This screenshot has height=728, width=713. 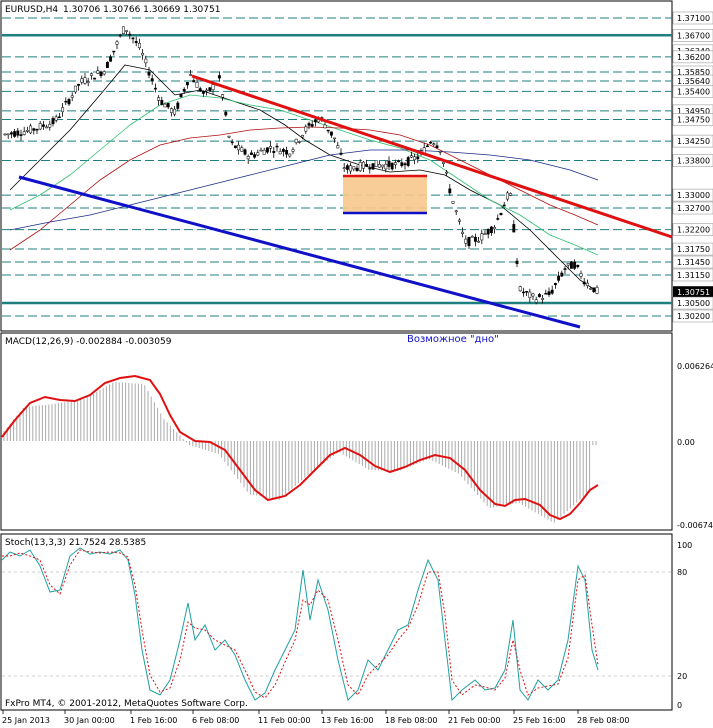 What do you see at coordinates (153, 720) in the screenshot?
I see `time-label: 1 Feb 16:00` at bounding box center [153, 720].